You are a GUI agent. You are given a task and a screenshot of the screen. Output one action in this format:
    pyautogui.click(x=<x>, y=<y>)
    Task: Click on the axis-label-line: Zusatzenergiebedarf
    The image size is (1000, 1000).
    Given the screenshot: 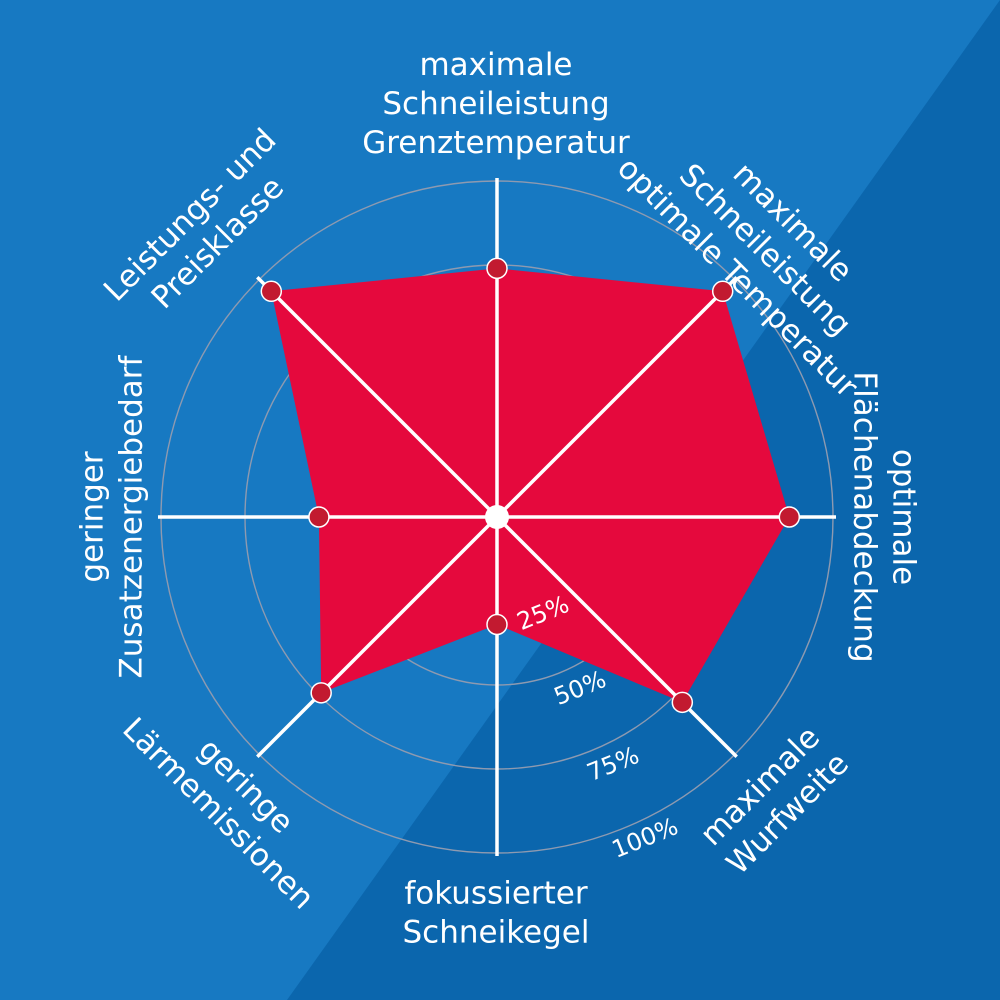 What is the action you would take?
    pyautogui.click(x=132, y=516)
    